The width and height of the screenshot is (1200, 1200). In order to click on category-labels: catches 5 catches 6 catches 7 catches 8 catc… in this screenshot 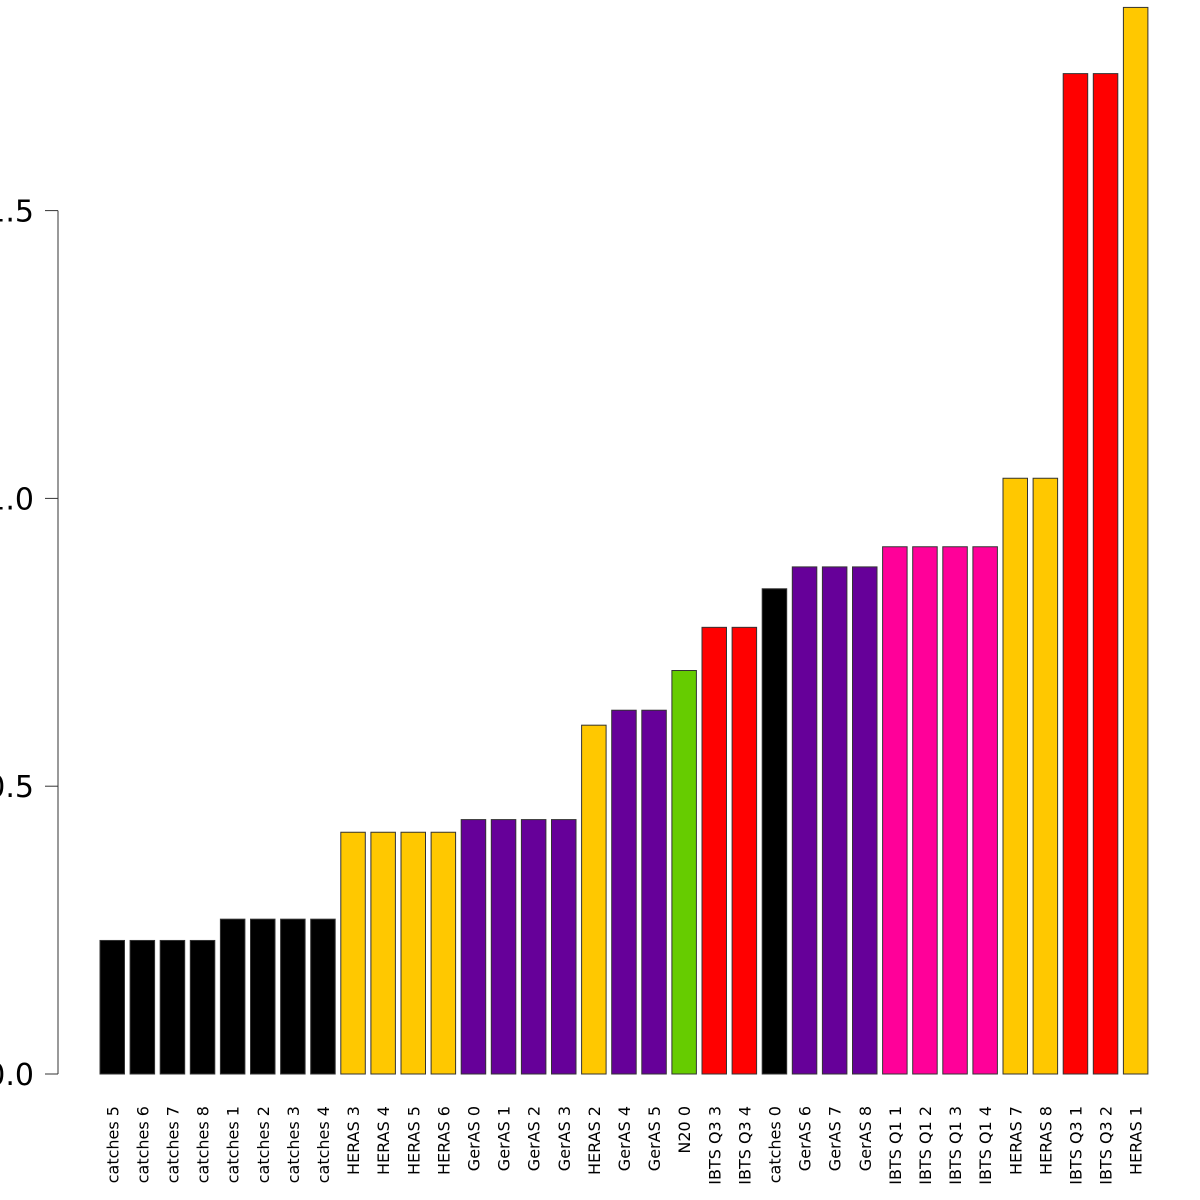, I will do `click(624, 1145)`.